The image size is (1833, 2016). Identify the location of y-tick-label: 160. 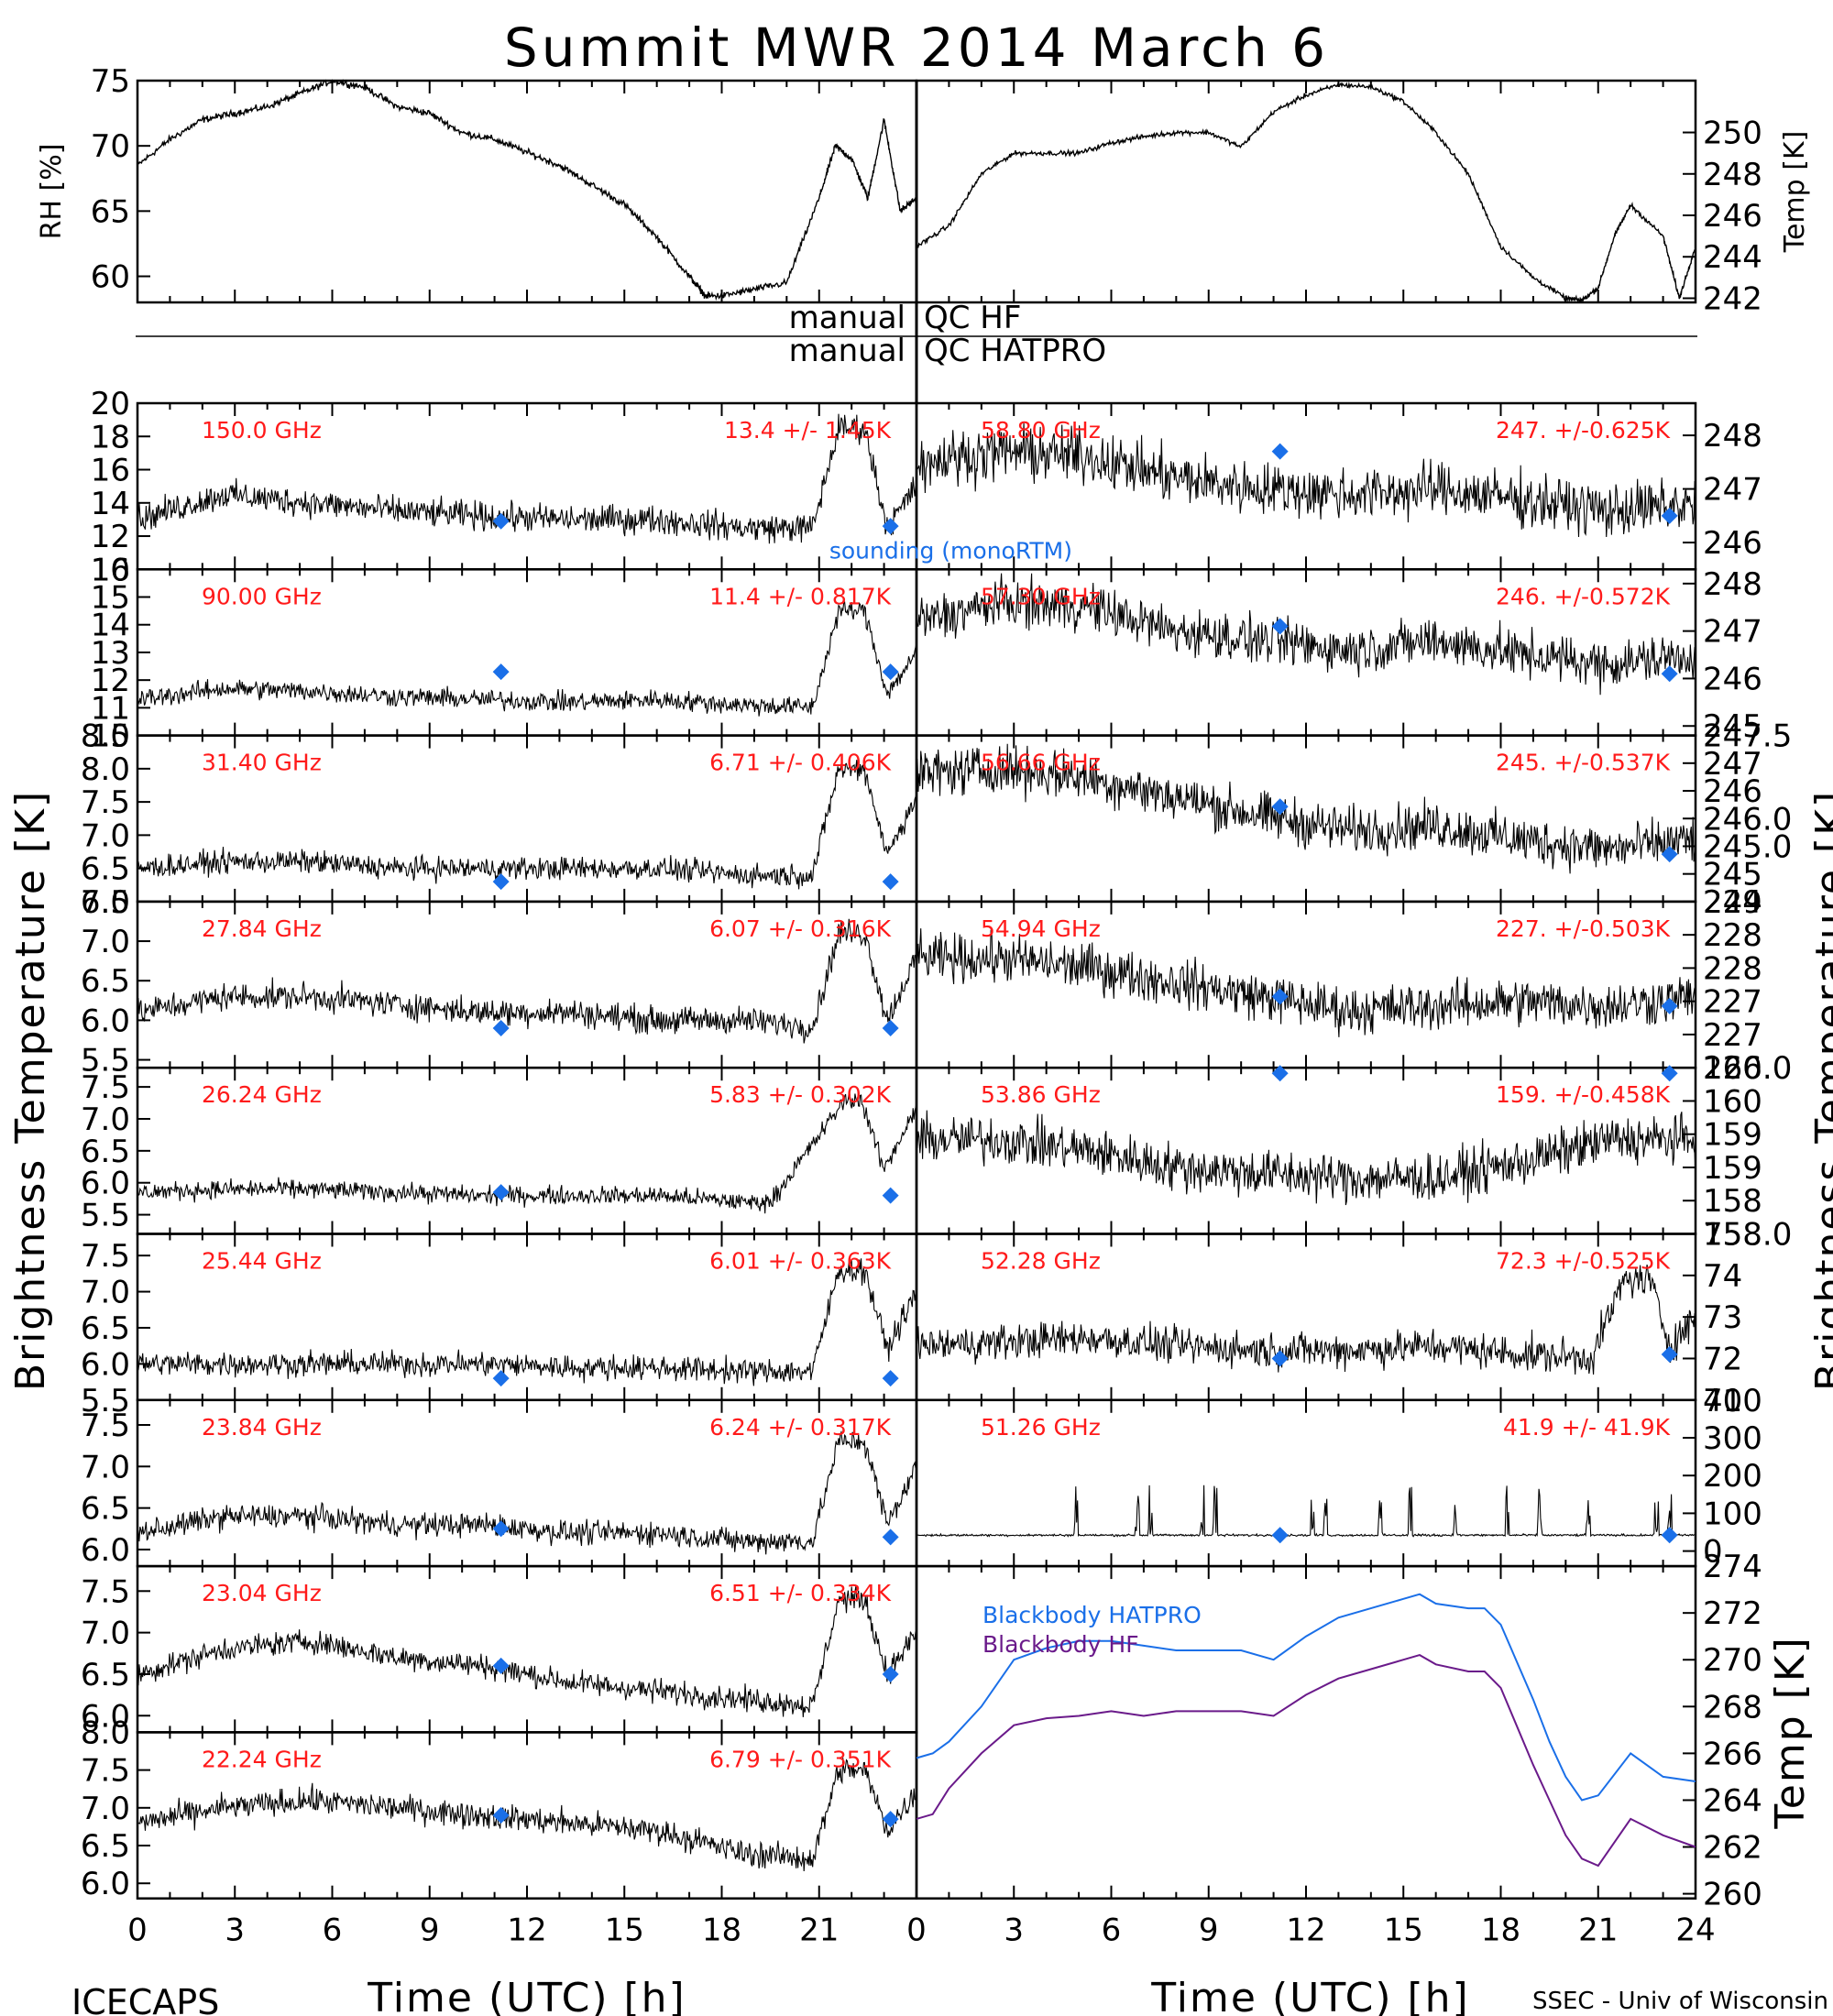
(1732, 1101).